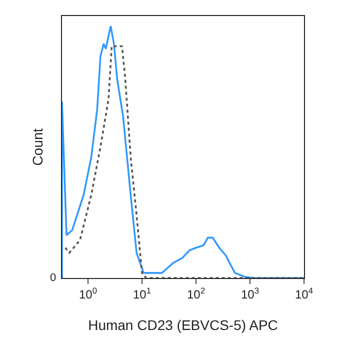 The height and width of the screenshot is (350, 350). I want to click on text: 0, so click(53, 278).